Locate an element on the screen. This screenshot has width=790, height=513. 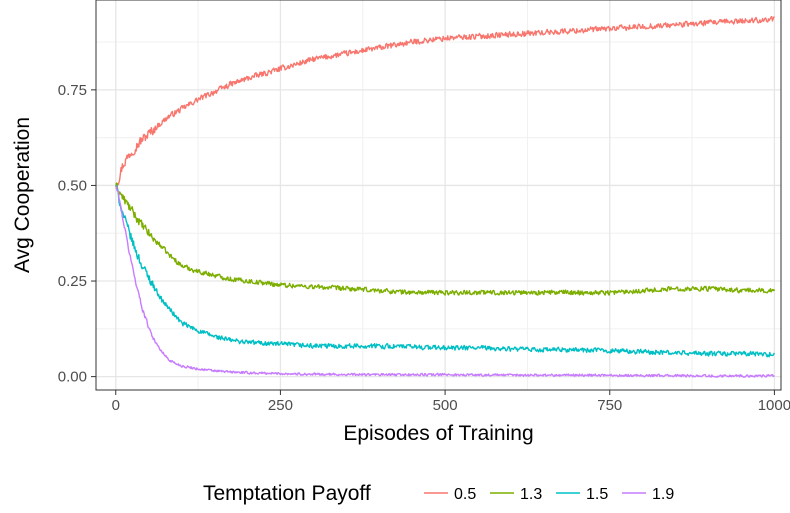
legend-title: Temptation Payoff is located at coordinates (287, 493).